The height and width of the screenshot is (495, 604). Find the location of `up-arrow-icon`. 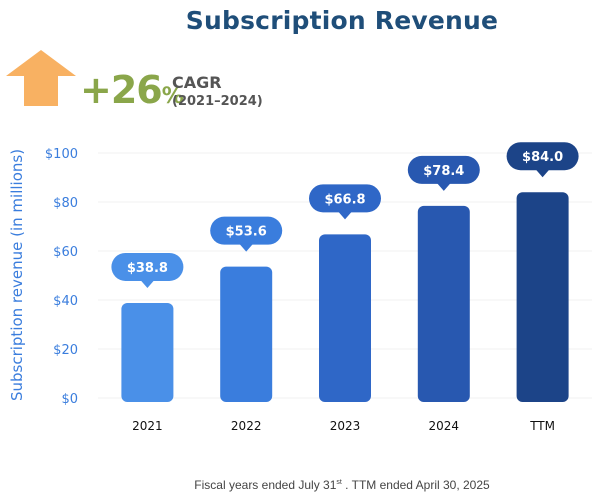

up-arrow-icon is located at coordinates (41, 78).